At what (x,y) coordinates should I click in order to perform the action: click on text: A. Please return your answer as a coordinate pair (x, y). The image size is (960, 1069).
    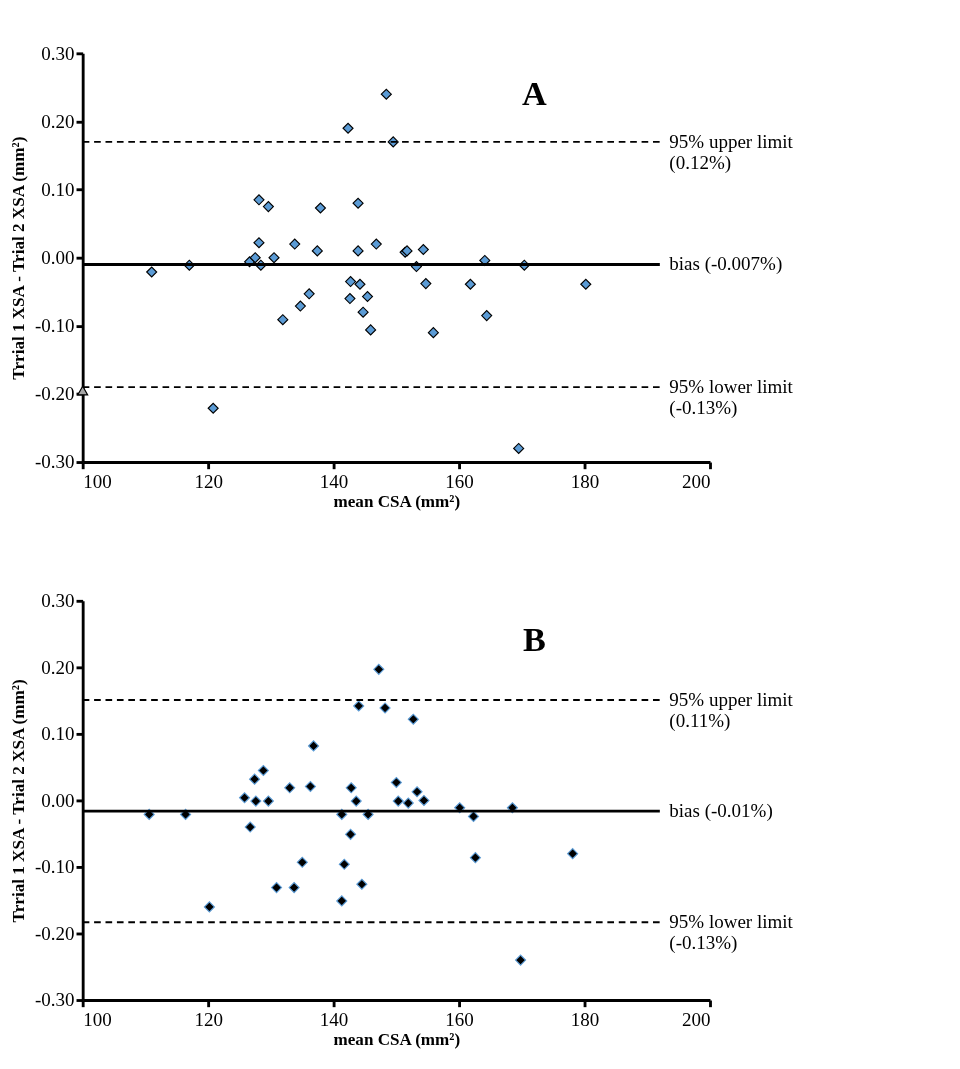
    Looking at the image, I should click on (535, 93).